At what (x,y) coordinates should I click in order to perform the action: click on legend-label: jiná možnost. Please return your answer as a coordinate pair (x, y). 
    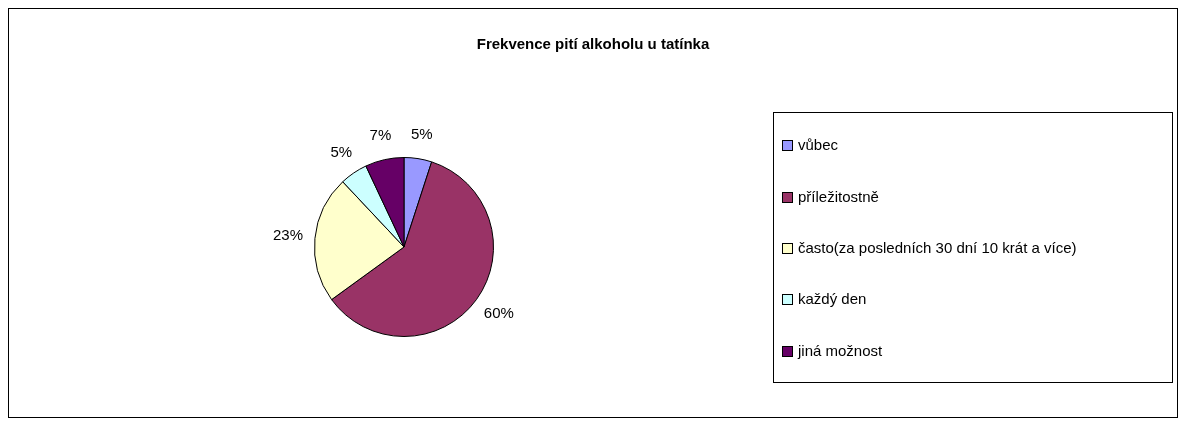
    Looking at the image, I should click on (840, 350).